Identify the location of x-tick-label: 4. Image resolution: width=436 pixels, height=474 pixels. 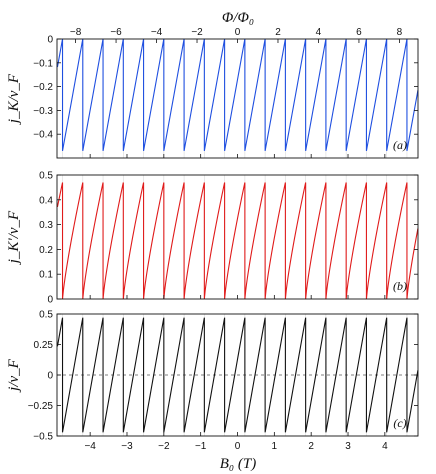
(385, 446).